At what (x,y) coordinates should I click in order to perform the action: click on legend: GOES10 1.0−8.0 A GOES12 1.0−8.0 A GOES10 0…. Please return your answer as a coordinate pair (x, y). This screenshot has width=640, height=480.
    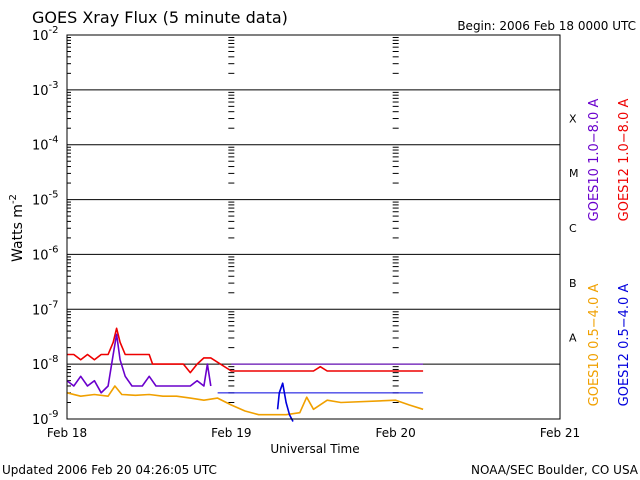
    Looking at the image, I should click on (609, 253).